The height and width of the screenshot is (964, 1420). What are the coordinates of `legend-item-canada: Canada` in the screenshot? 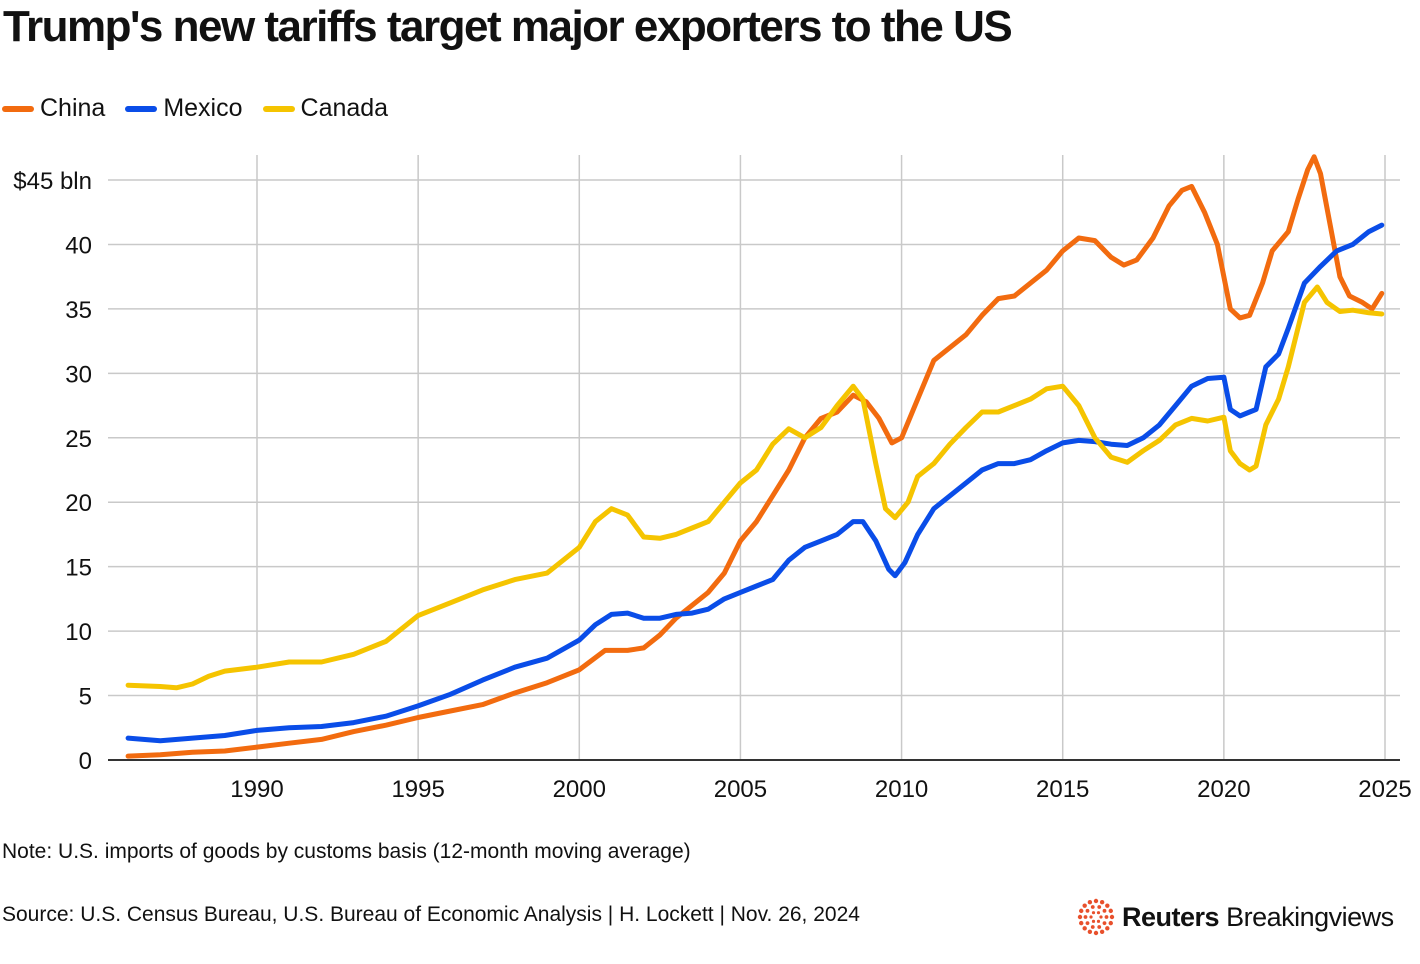 It's located at (325, 108).